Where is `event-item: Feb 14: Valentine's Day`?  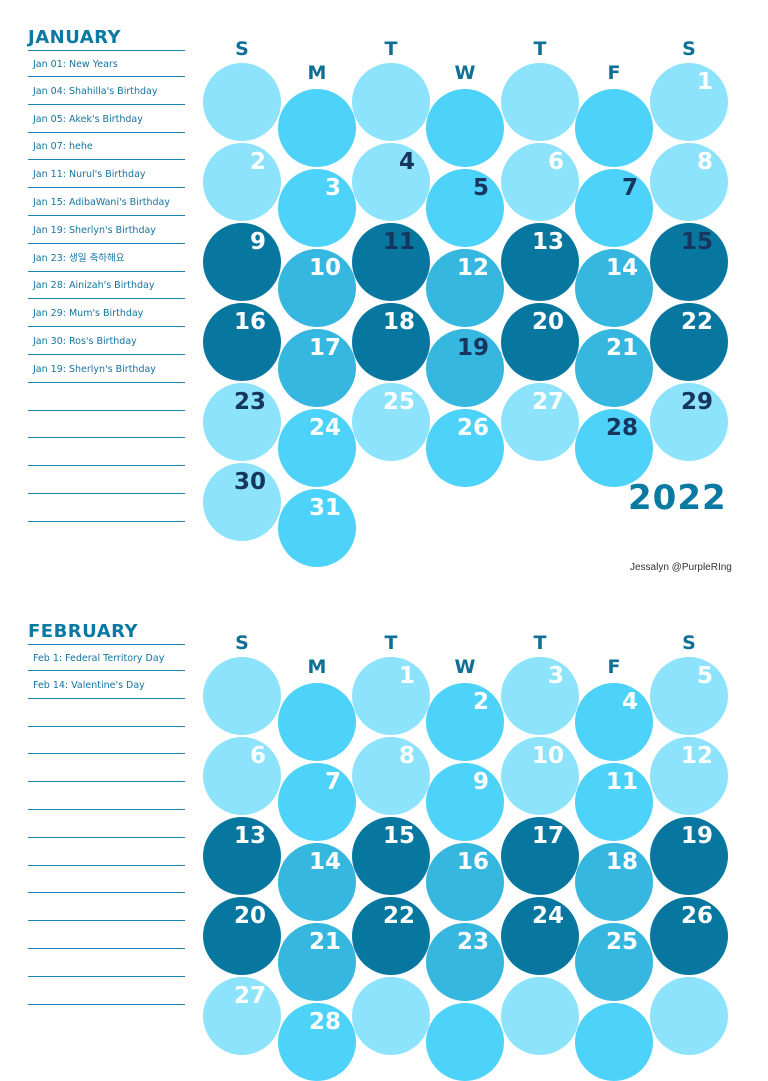
event-item: Feb 14: Valentine's Day is located at coordinates (106, 685).